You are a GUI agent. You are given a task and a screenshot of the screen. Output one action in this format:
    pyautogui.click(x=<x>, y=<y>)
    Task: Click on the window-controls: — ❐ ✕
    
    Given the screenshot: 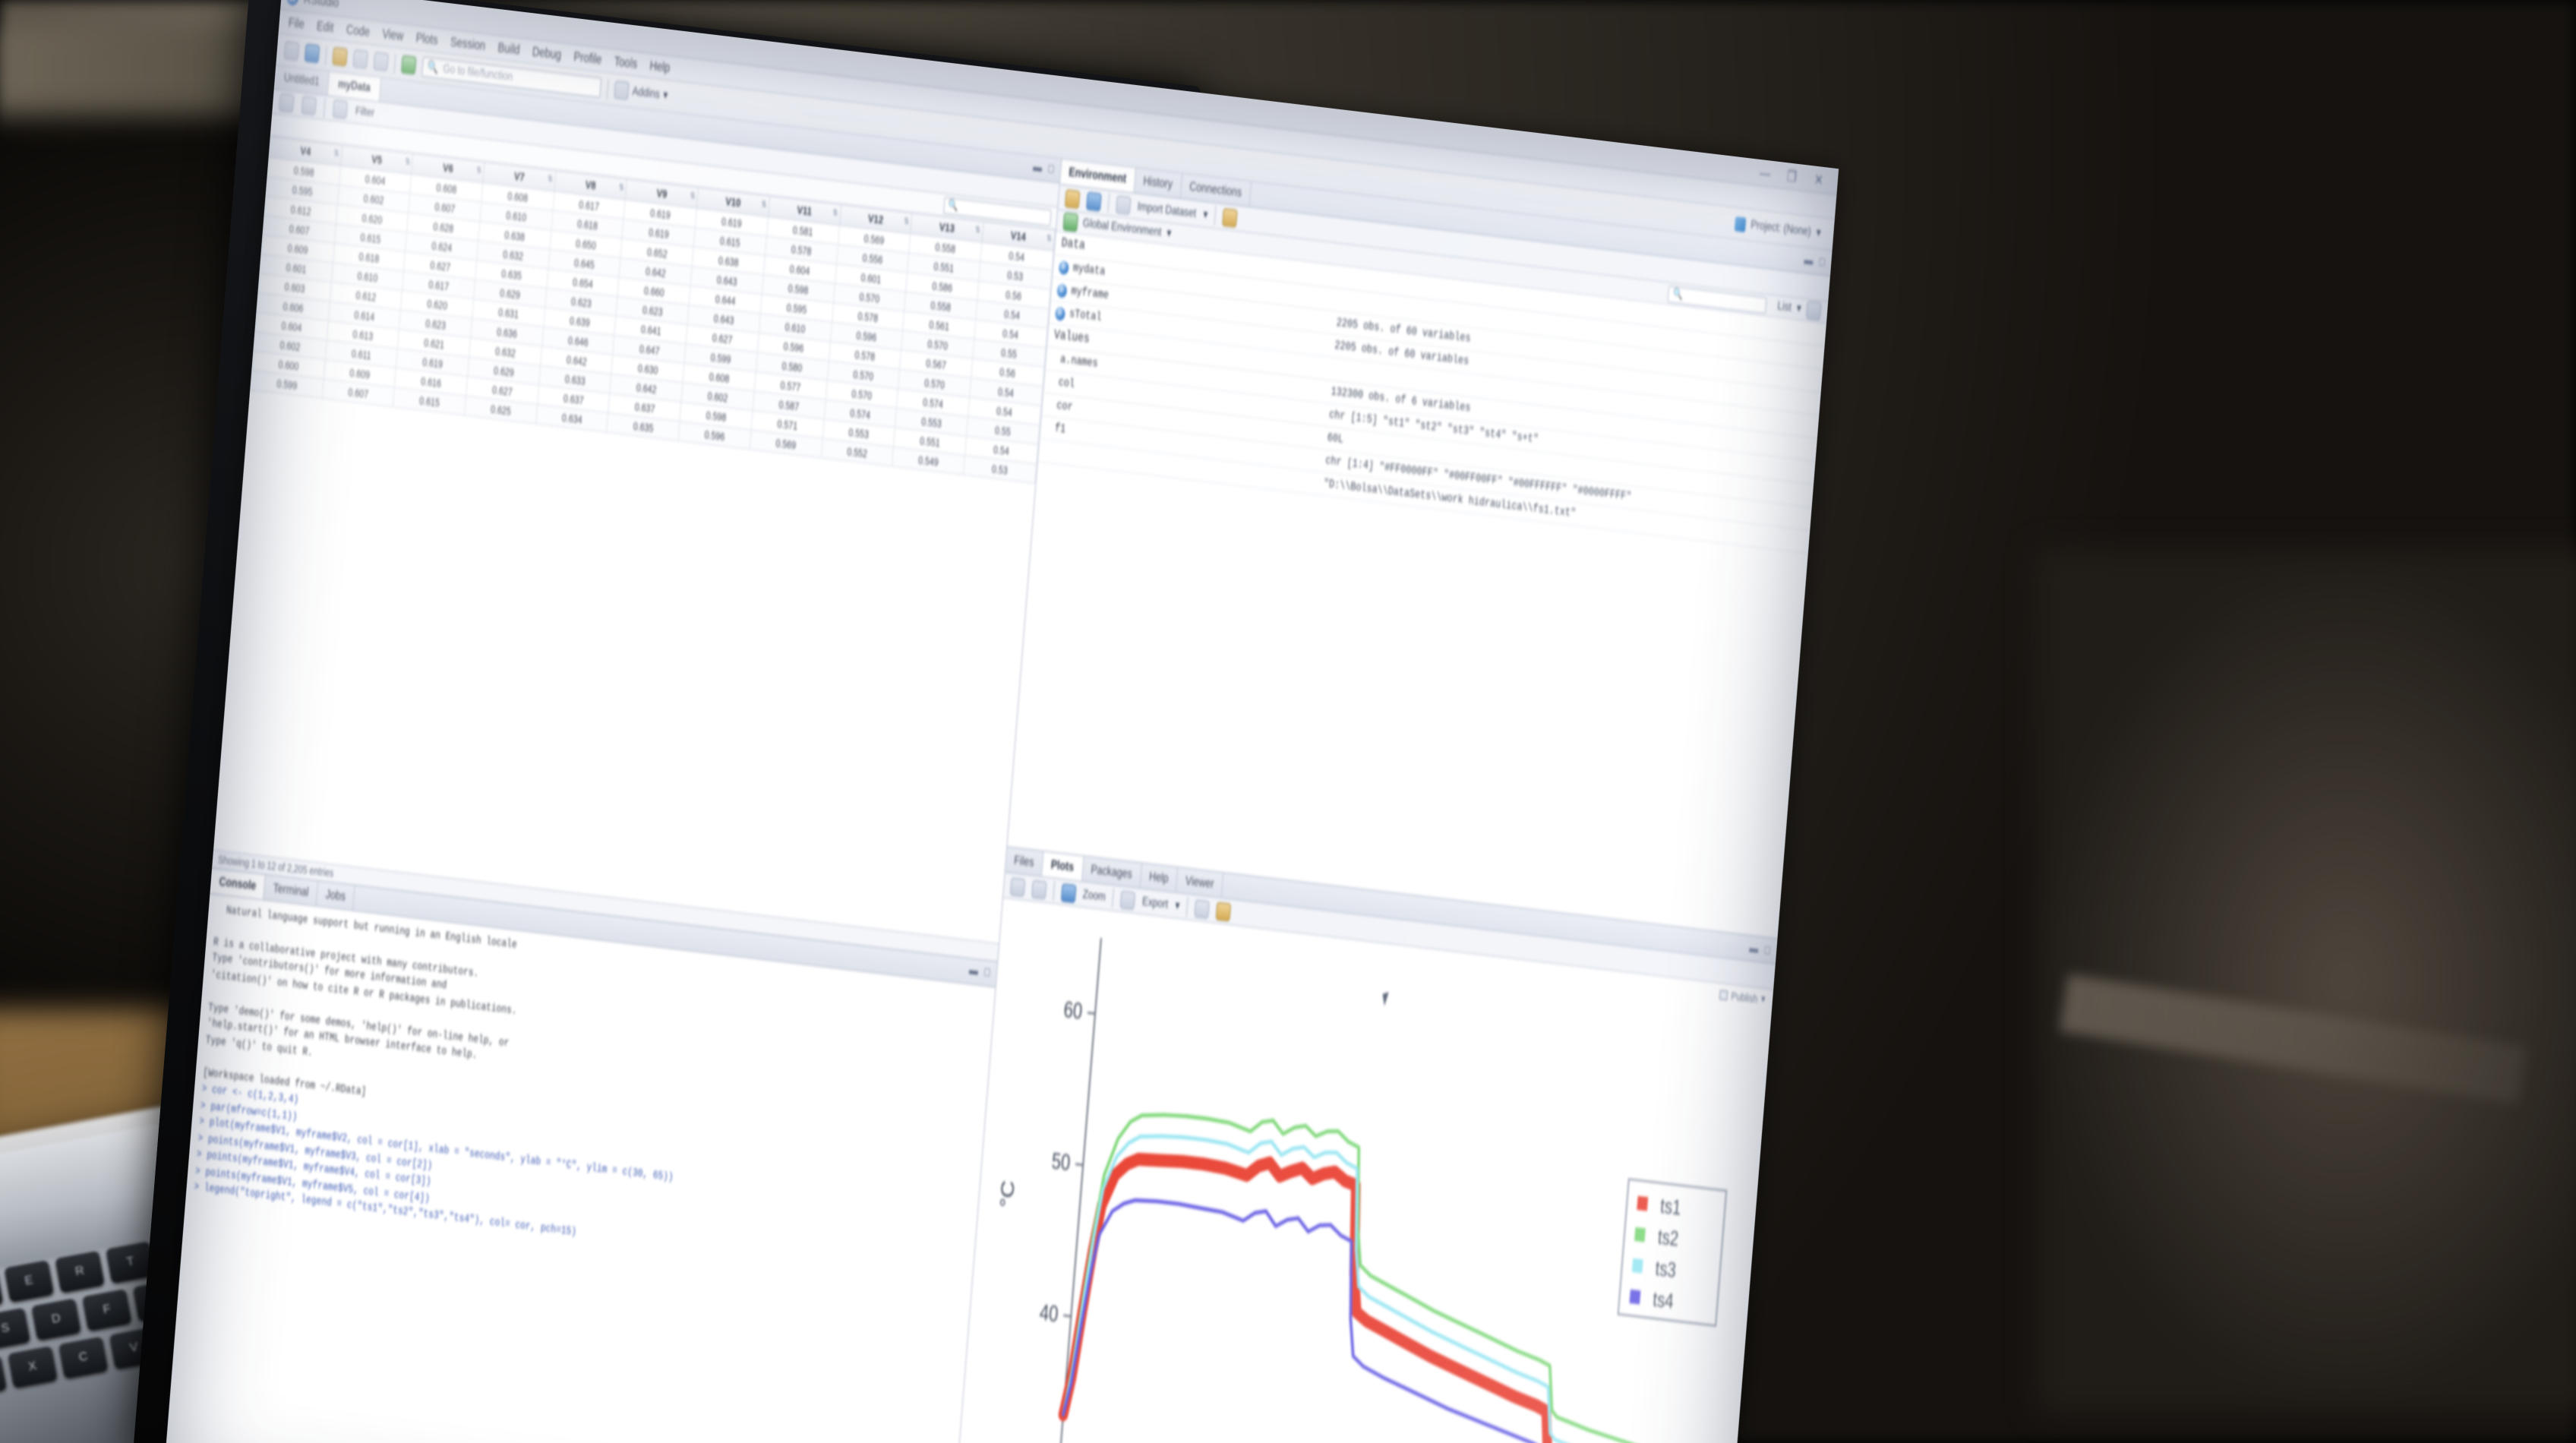 What is the action you would take?
    pyautogui.click(x=1795, y=177)
    